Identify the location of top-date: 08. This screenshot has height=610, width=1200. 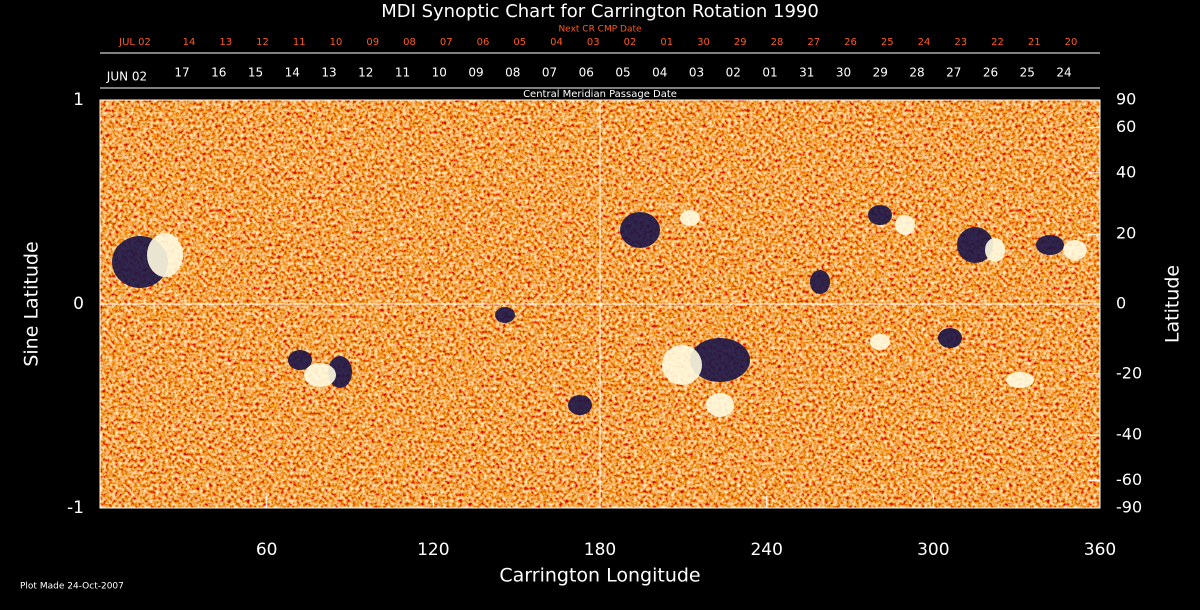
(409, 42).